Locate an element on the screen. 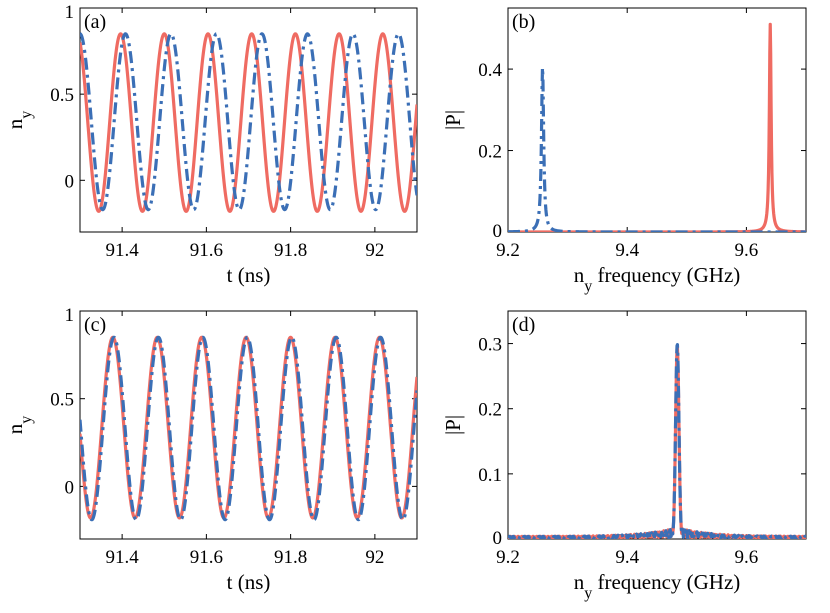  series-solid-line-a is located at coordinates (248, 122).